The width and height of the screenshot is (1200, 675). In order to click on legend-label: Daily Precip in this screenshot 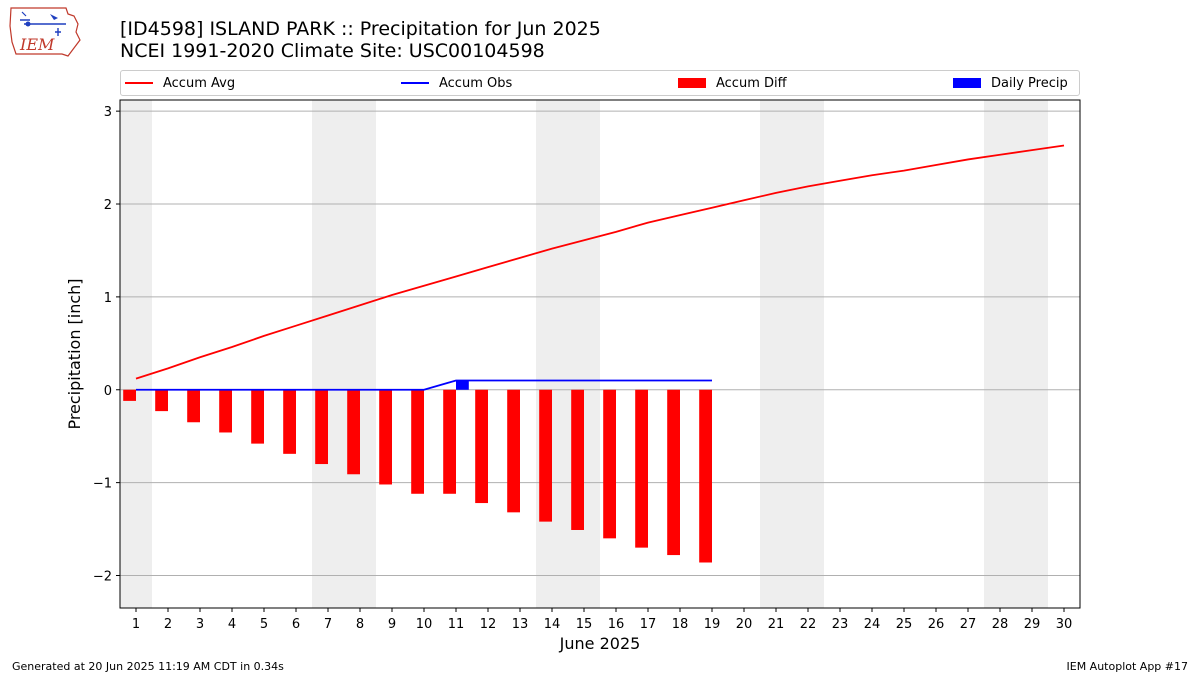, I will do `click(1029, 83)`.